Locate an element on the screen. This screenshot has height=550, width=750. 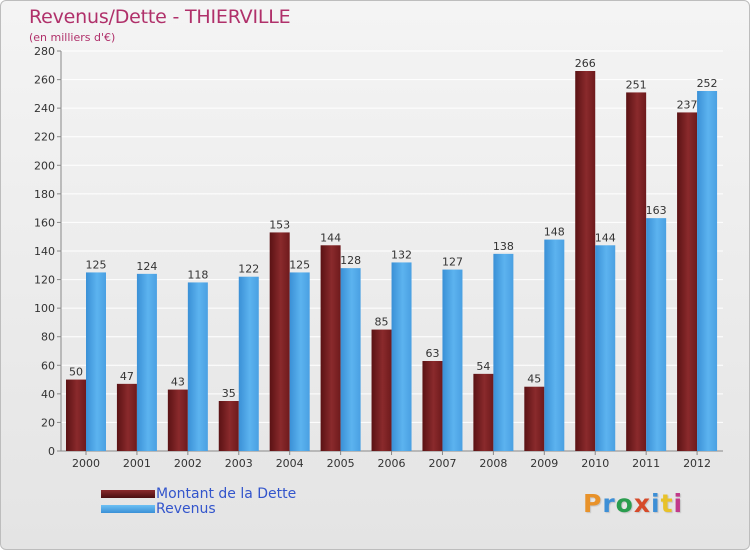
bar-dette-2000 is located at coordinates (76, 415).